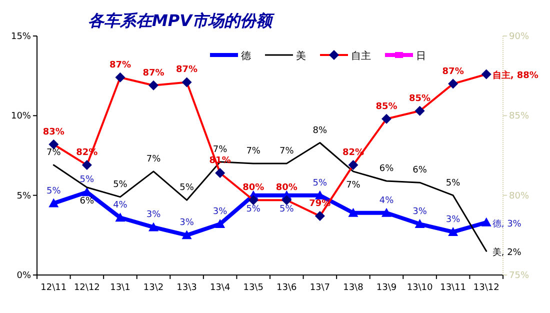  What do you see at coordinates (361, 56) in the screenshot?
I see `legend-label: 自主` at bounding box center [361, 56].